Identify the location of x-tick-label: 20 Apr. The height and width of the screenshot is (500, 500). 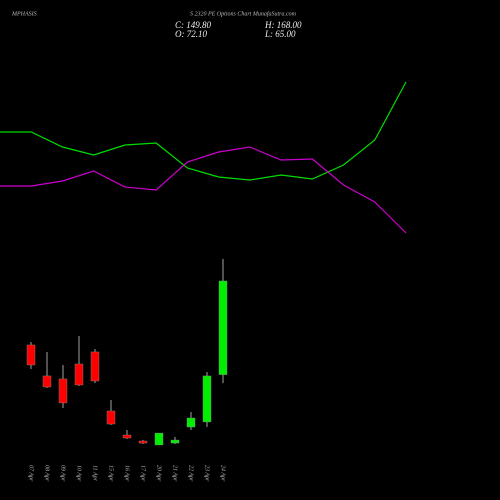
(159, 473).